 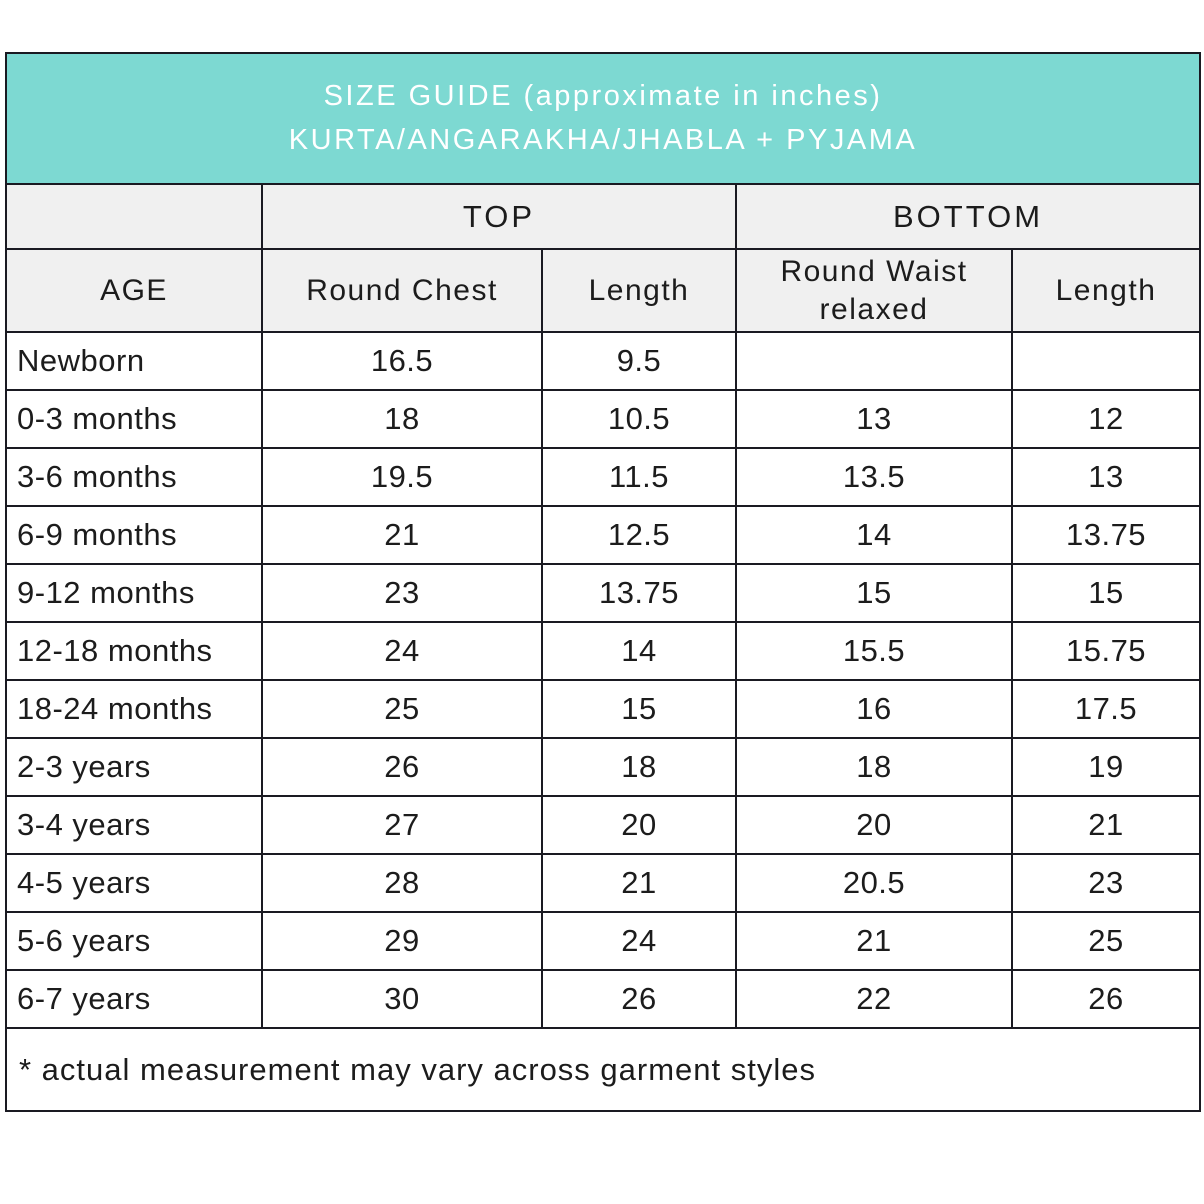 What do you see at coordinates (874, 999) in the screenshot?
I see `round-waist-cell: 22` at bounding box center [874, 999].